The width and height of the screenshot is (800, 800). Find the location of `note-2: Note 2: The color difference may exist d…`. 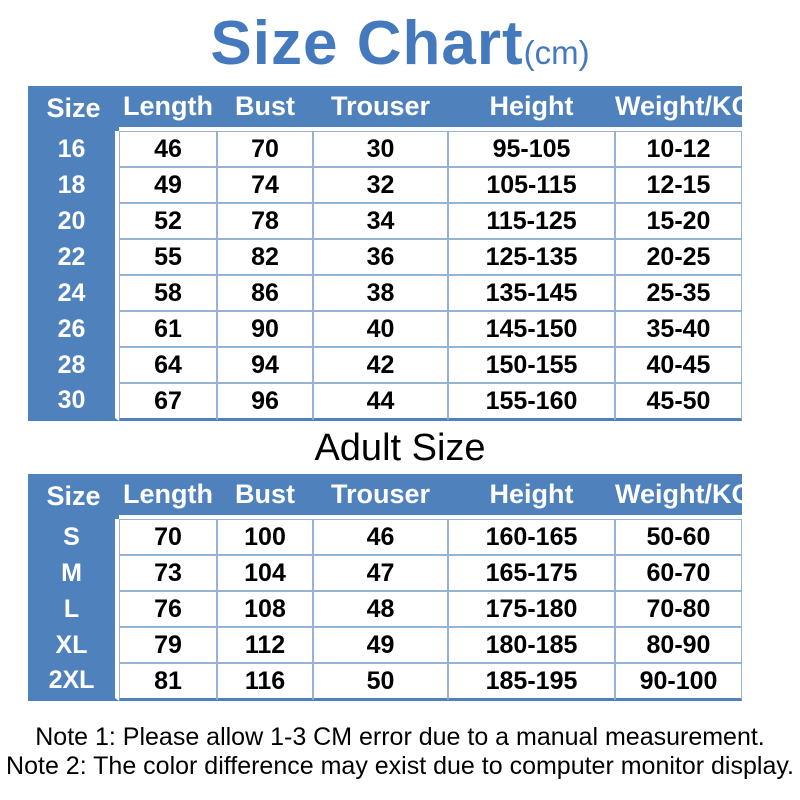

note-2: Note 2: The color difference may exist d… is located at coordinates (400, 766).